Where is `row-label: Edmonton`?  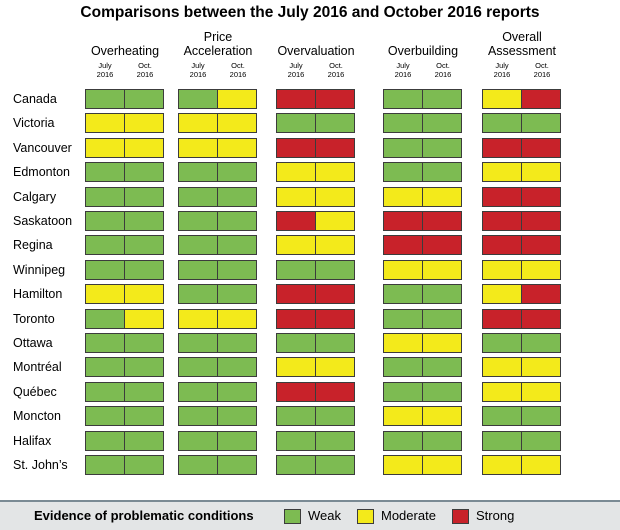 row-label: Edmonton is located at coordinates (41, 172).